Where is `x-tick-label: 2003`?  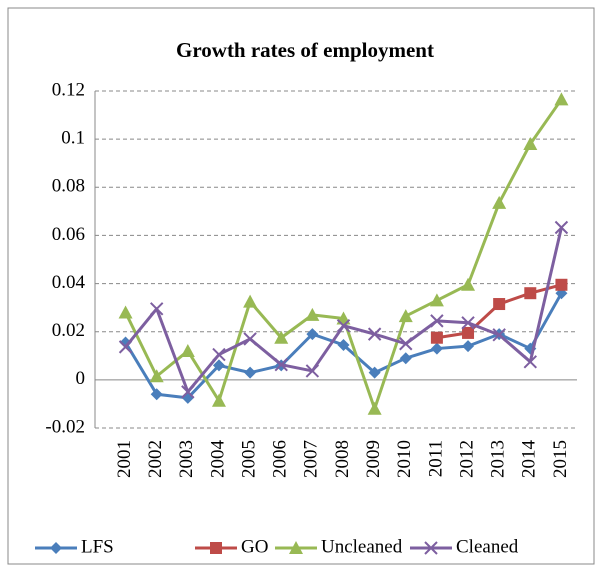
x-tick-label: 2003 is located at coordinates (186, 459).